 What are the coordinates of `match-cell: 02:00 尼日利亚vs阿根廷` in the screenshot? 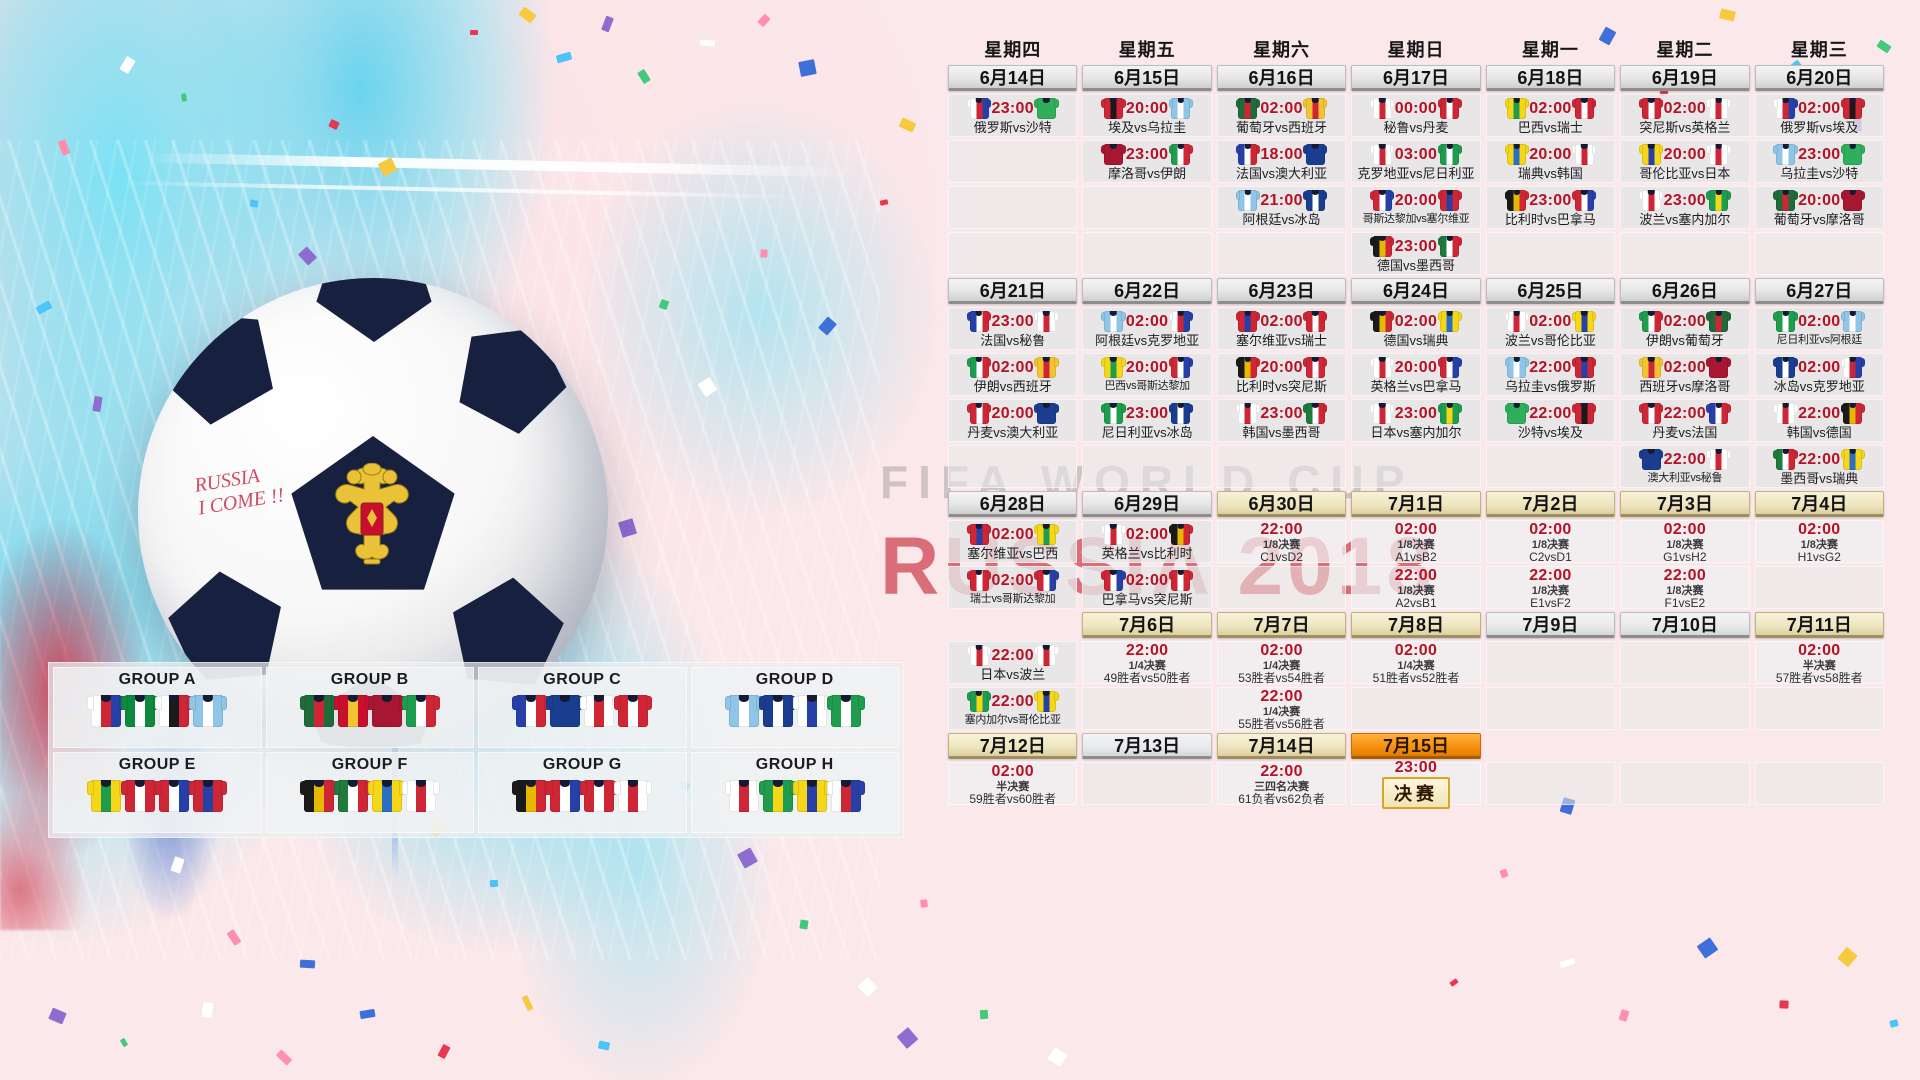 It's located at (1819, 328).